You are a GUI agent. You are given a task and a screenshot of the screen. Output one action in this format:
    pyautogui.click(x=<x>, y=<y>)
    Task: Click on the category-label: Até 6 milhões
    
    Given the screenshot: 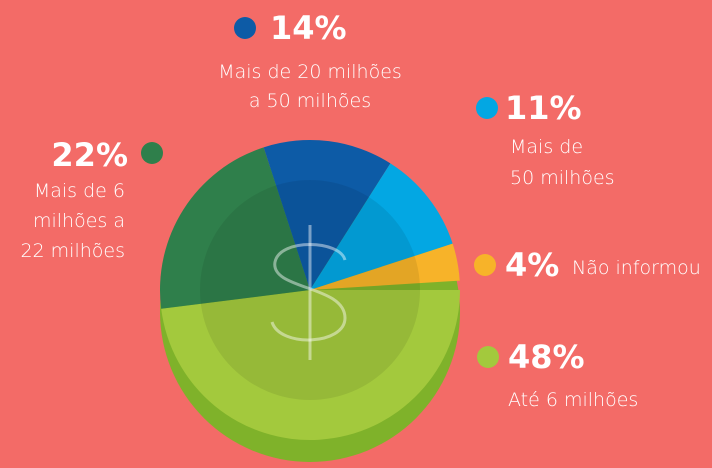 What is the action you would take?
    pyautogui.click(x=573, y=400)
    